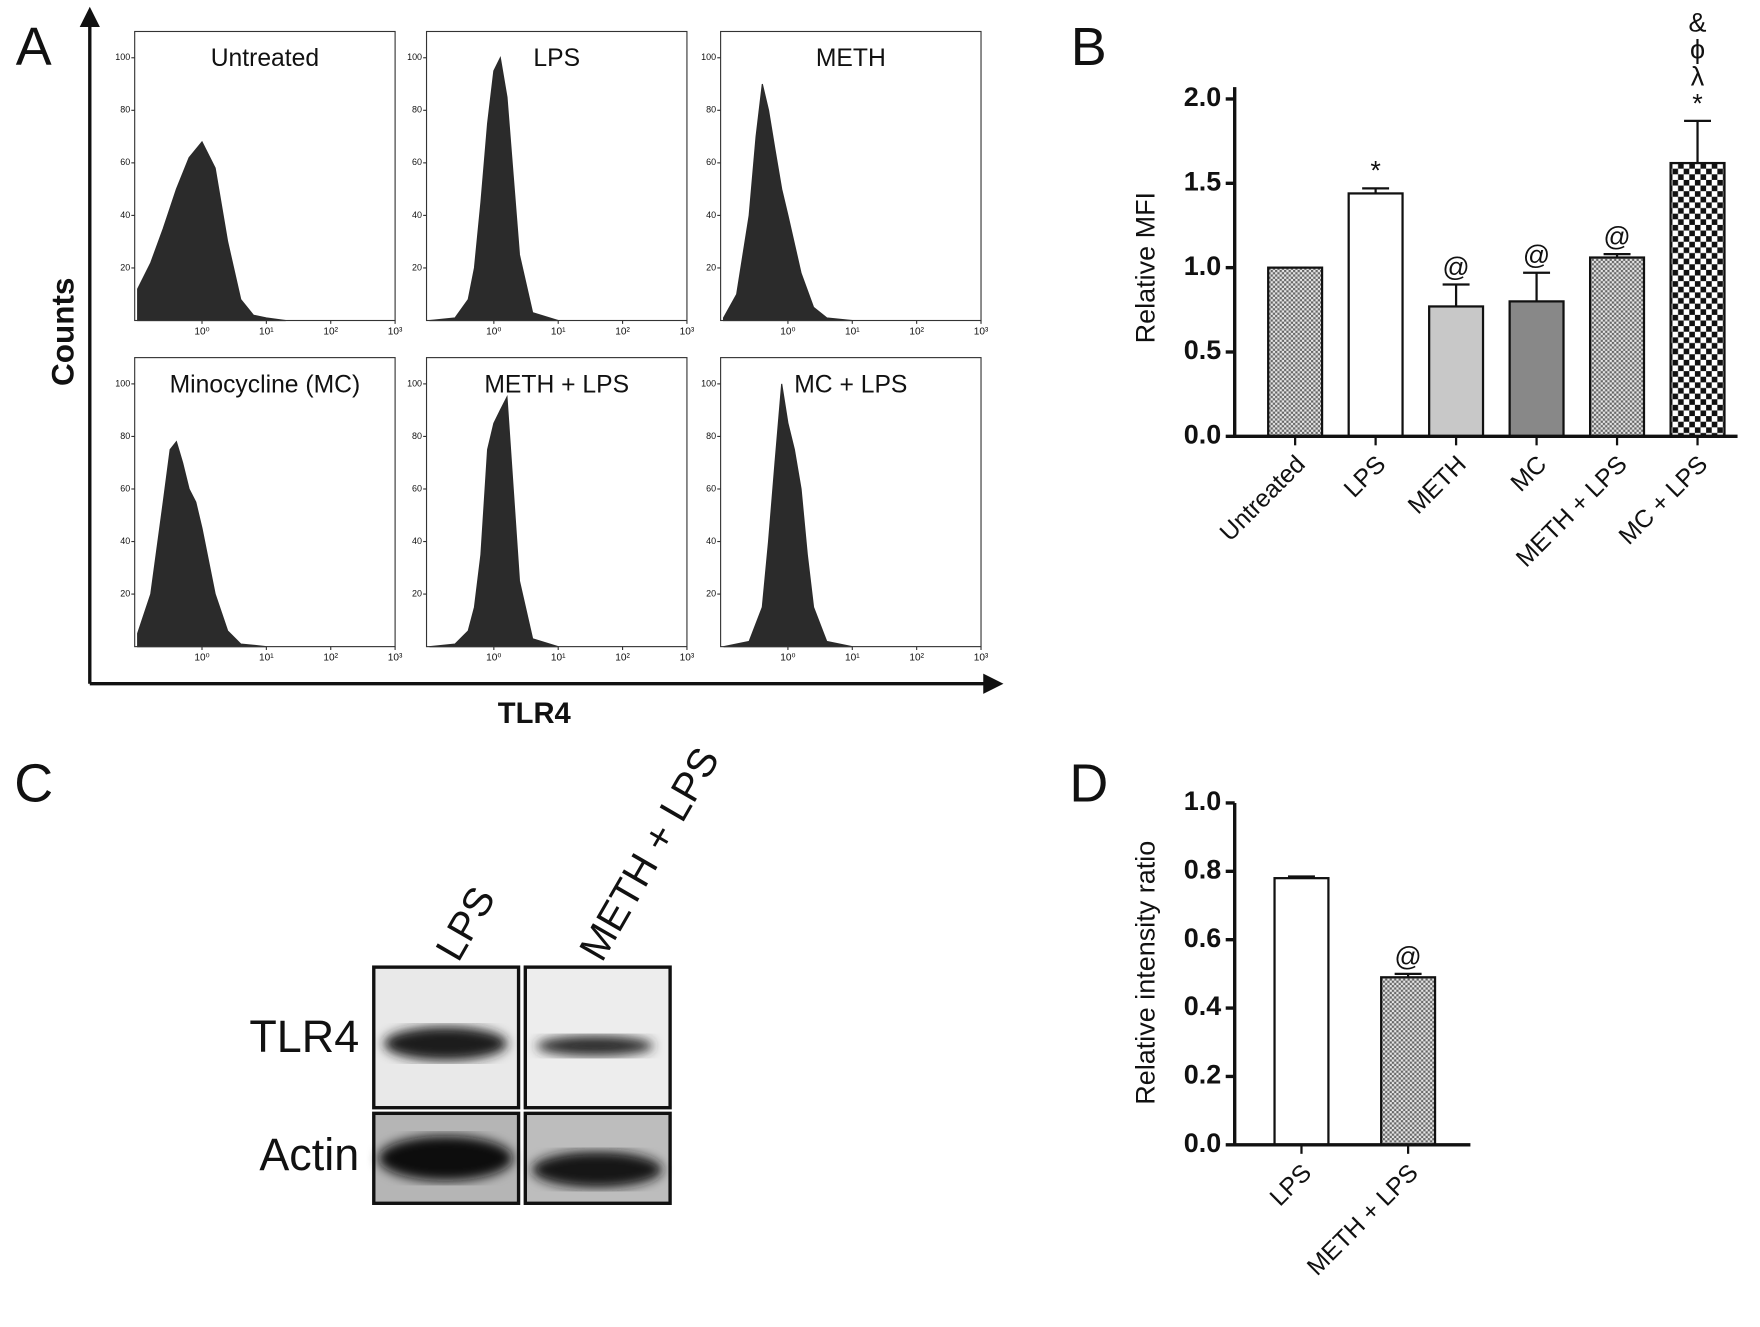  What do you see at coordinates (1263, 499) in the screenshot?
I see `x-tick-label: Untreated` at bounding box center [1263, 499].